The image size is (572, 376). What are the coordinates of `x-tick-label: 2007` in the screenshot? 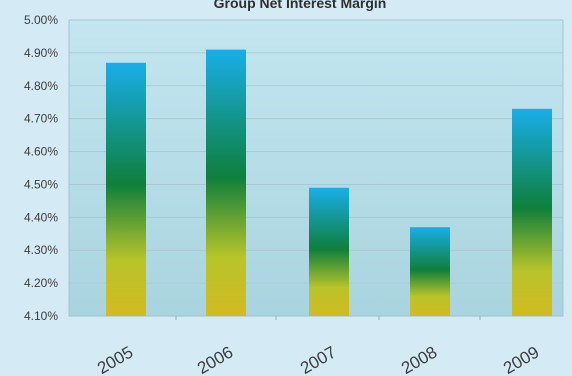 It's located at (318, 359).